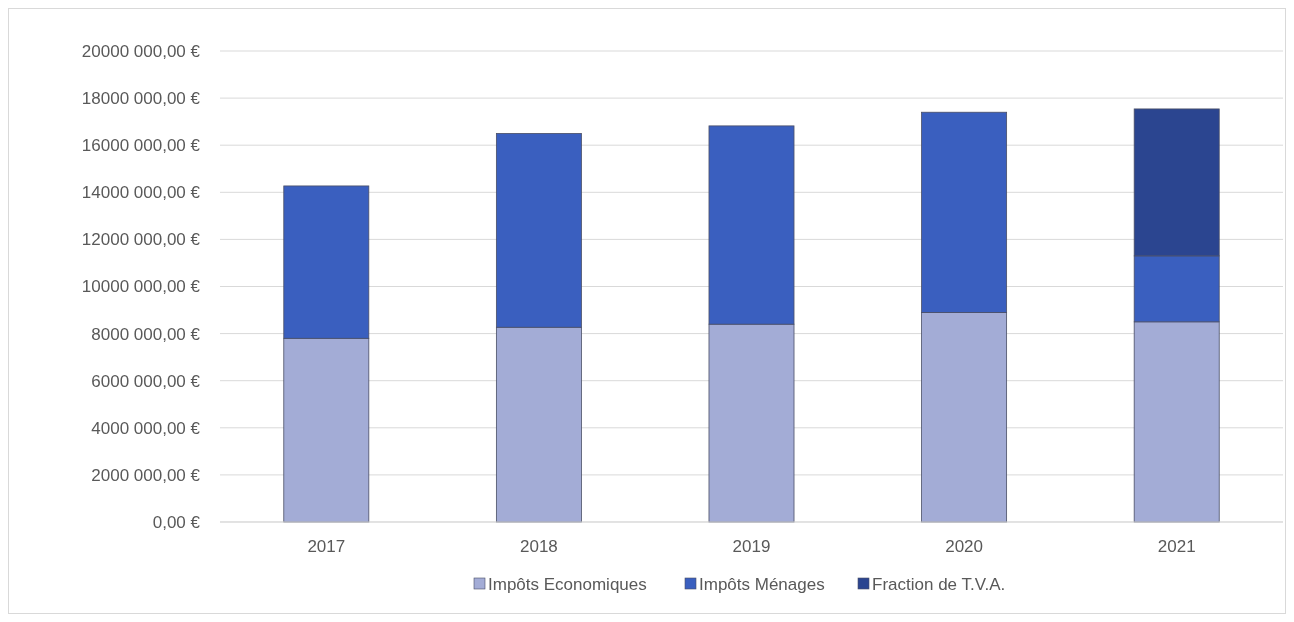 This screenshot has width=1294, height=622. What do you see at coordinates (567, 584) in the screenshot?
I see `legend-label: Impôts Economiques` at bounding box center [567, 584].